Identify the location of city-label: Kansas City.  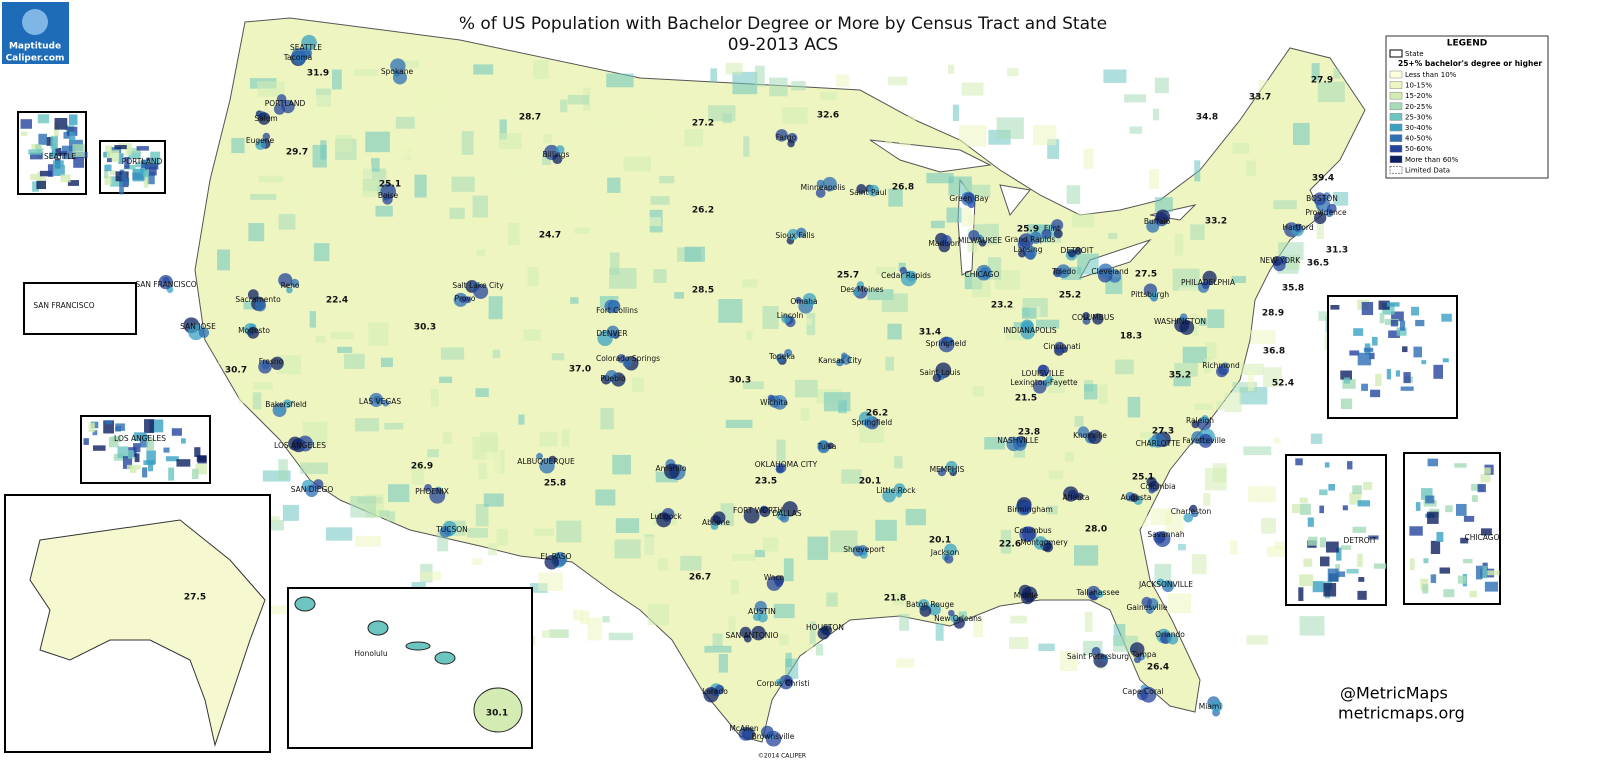
(840, 360).